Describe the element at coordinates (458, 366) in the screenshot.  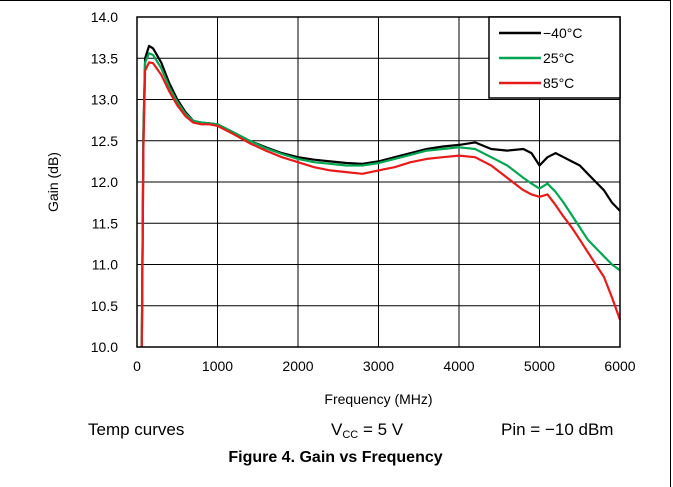
I see `x-tick-label: 4000` at that location.